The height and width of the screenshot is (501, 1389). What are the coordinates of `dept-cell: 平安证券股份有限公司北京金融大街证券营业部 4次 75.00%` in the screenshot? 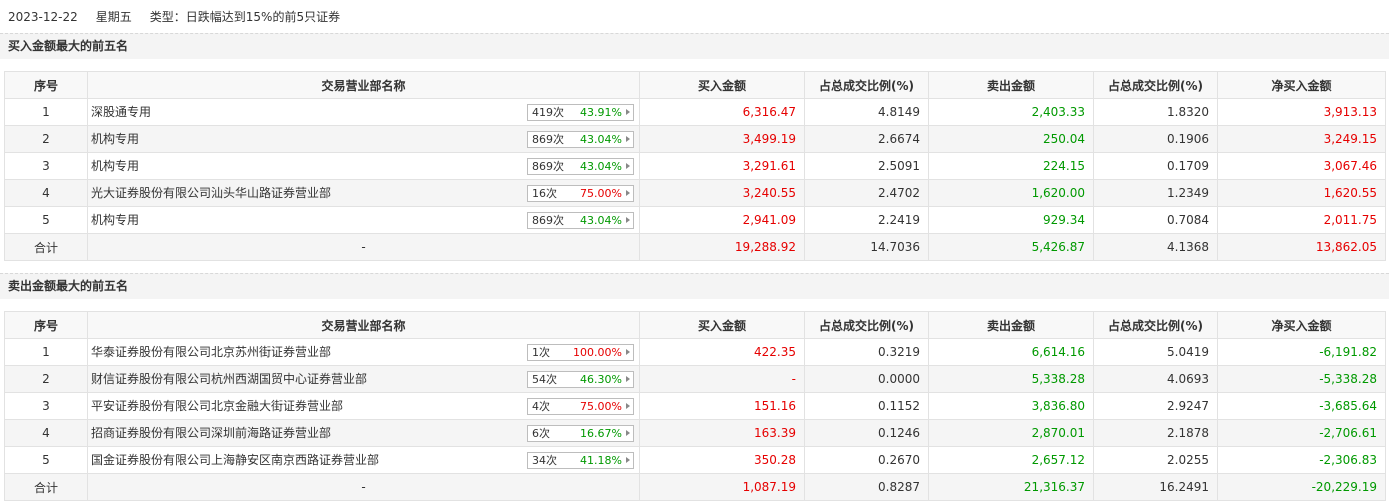 It's located at (363, 406).